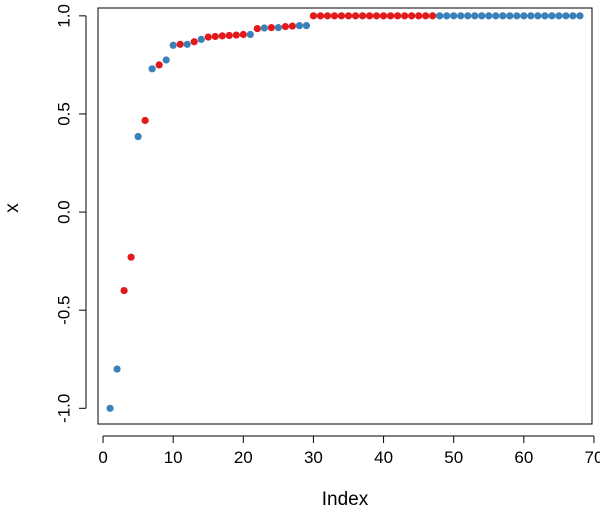 This screenshot has width=600, height=511. I want to click on x-tick-label: 60, so click(523, 457).